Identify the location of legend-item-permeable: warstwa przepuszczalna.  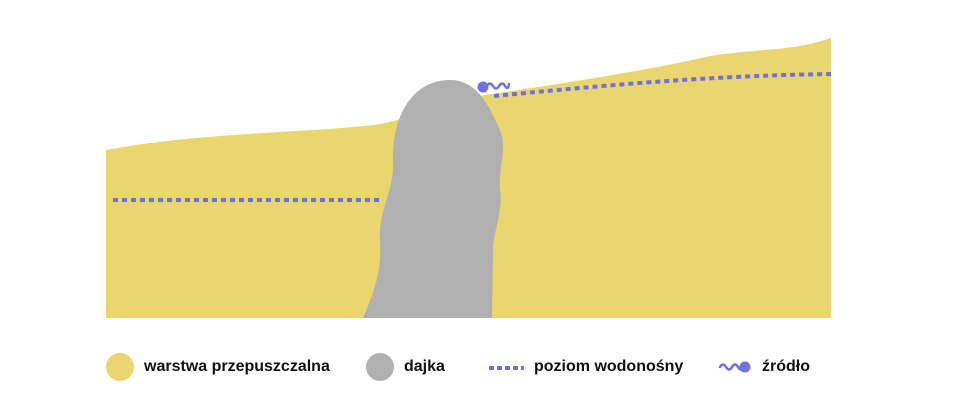
(218, 367).